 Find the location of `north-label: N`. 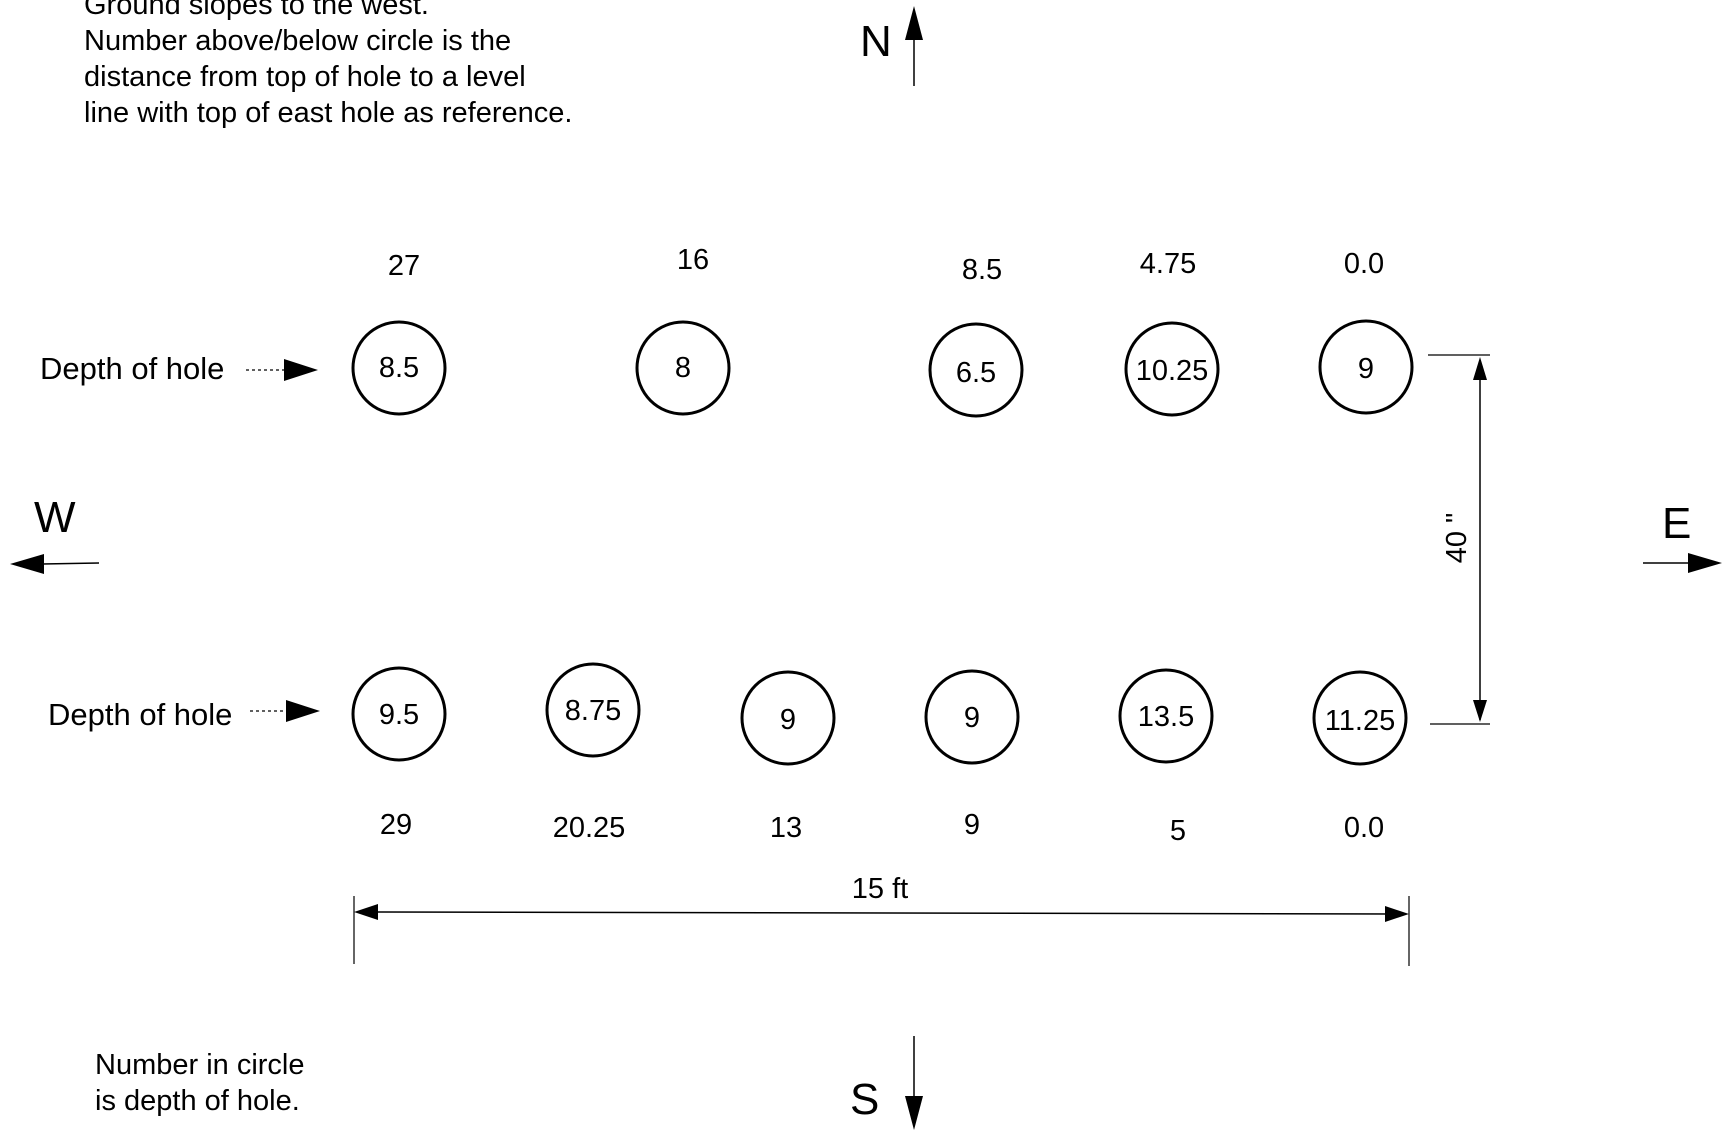

north-label: N is located at coordinates (876, 41).